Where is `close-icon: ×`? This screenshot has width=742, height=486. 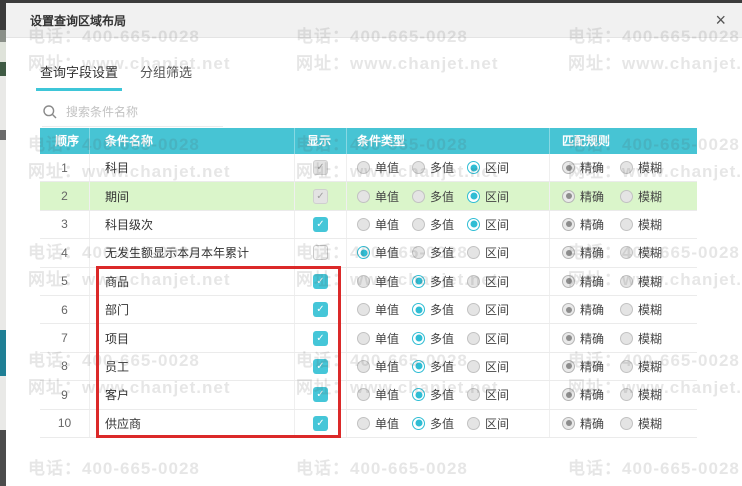
close-icon: × is located at coordinates (720, 20).